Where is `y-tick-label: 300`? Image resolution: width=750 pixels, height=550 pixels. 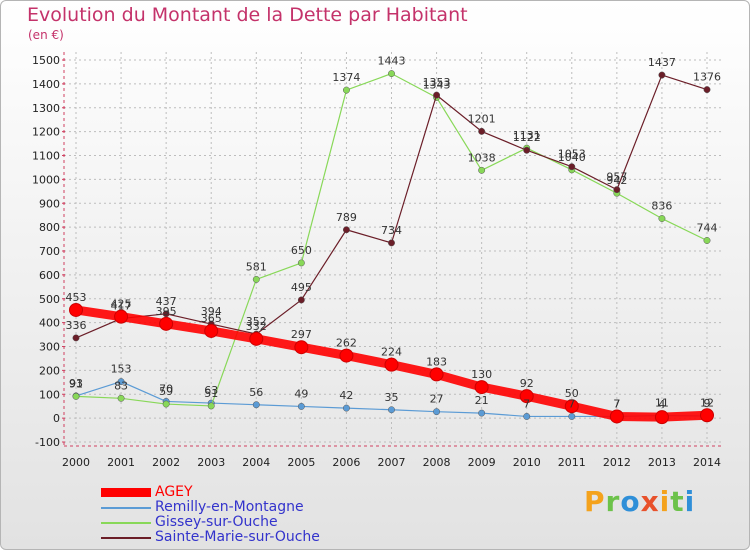 y-tick-label: 300 is located at coordinates (49, 347).